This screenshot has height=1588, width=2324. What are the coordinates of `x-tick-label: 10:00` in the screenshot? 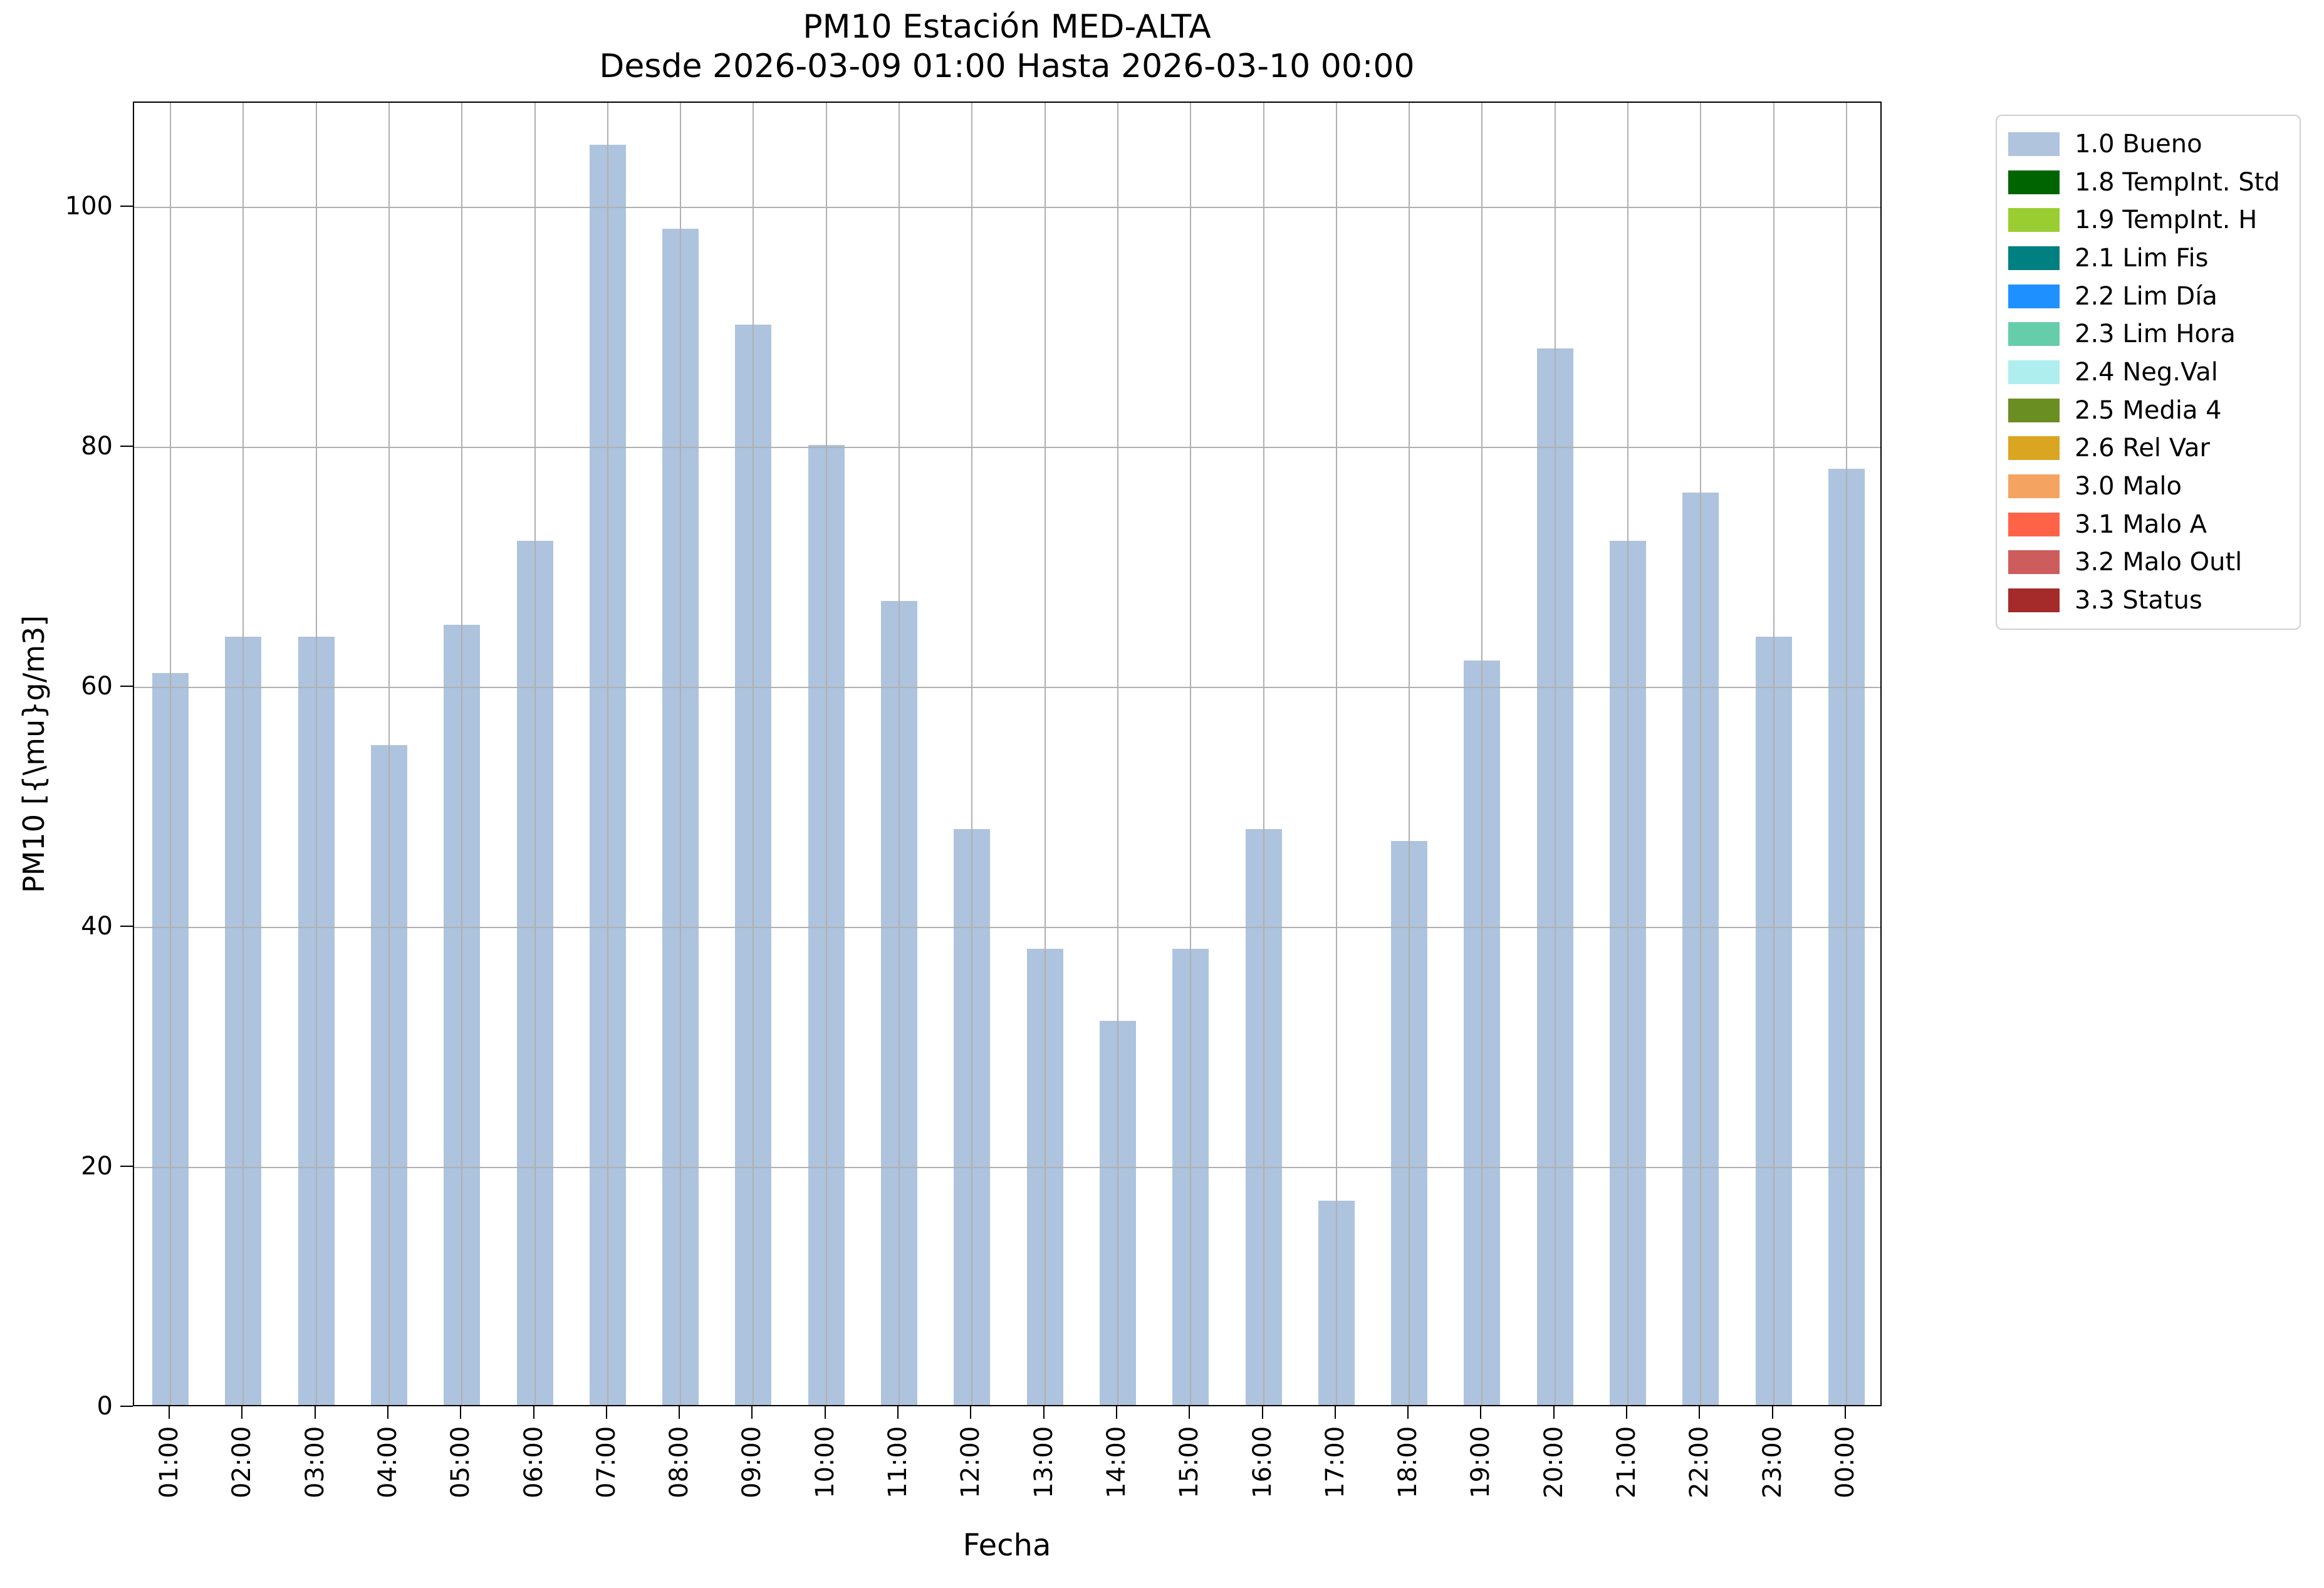 It's located at (825, 1462).